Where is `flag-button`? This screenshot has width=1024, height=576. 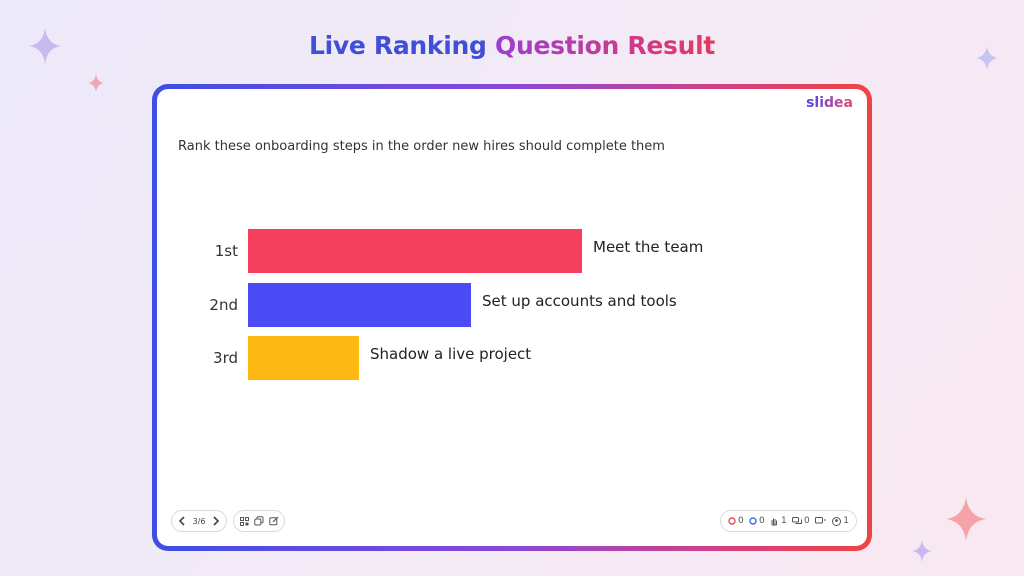 flag-button is located at coordinates (821, 521).